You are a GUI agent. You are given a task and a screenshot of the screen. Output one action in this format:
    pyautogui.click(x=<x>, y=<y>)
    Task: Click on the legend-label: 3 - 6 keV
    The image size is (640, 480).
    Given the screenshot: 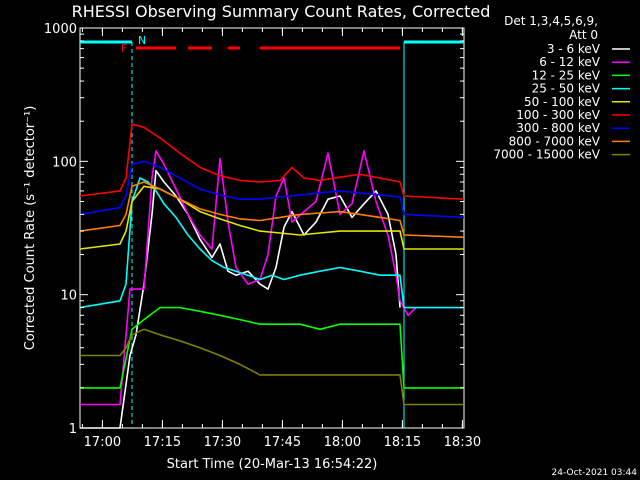 What is the action you would take?
    pyautogui.click(x=574, y=49)
    